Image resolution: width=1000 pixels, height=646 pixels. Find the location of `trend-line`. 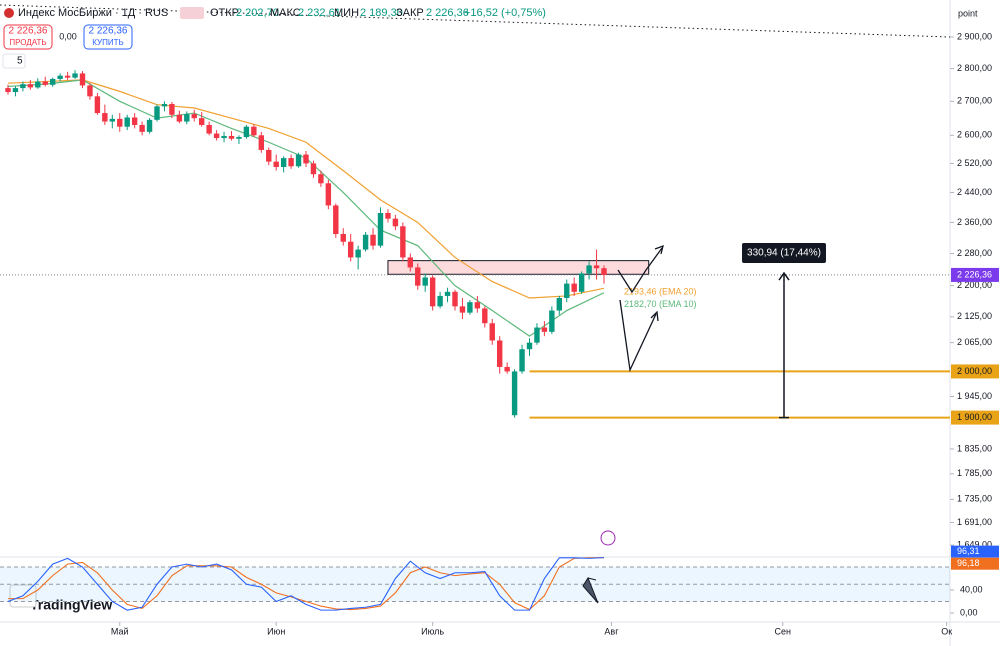

trend-line is located at coordinates (475, 21).